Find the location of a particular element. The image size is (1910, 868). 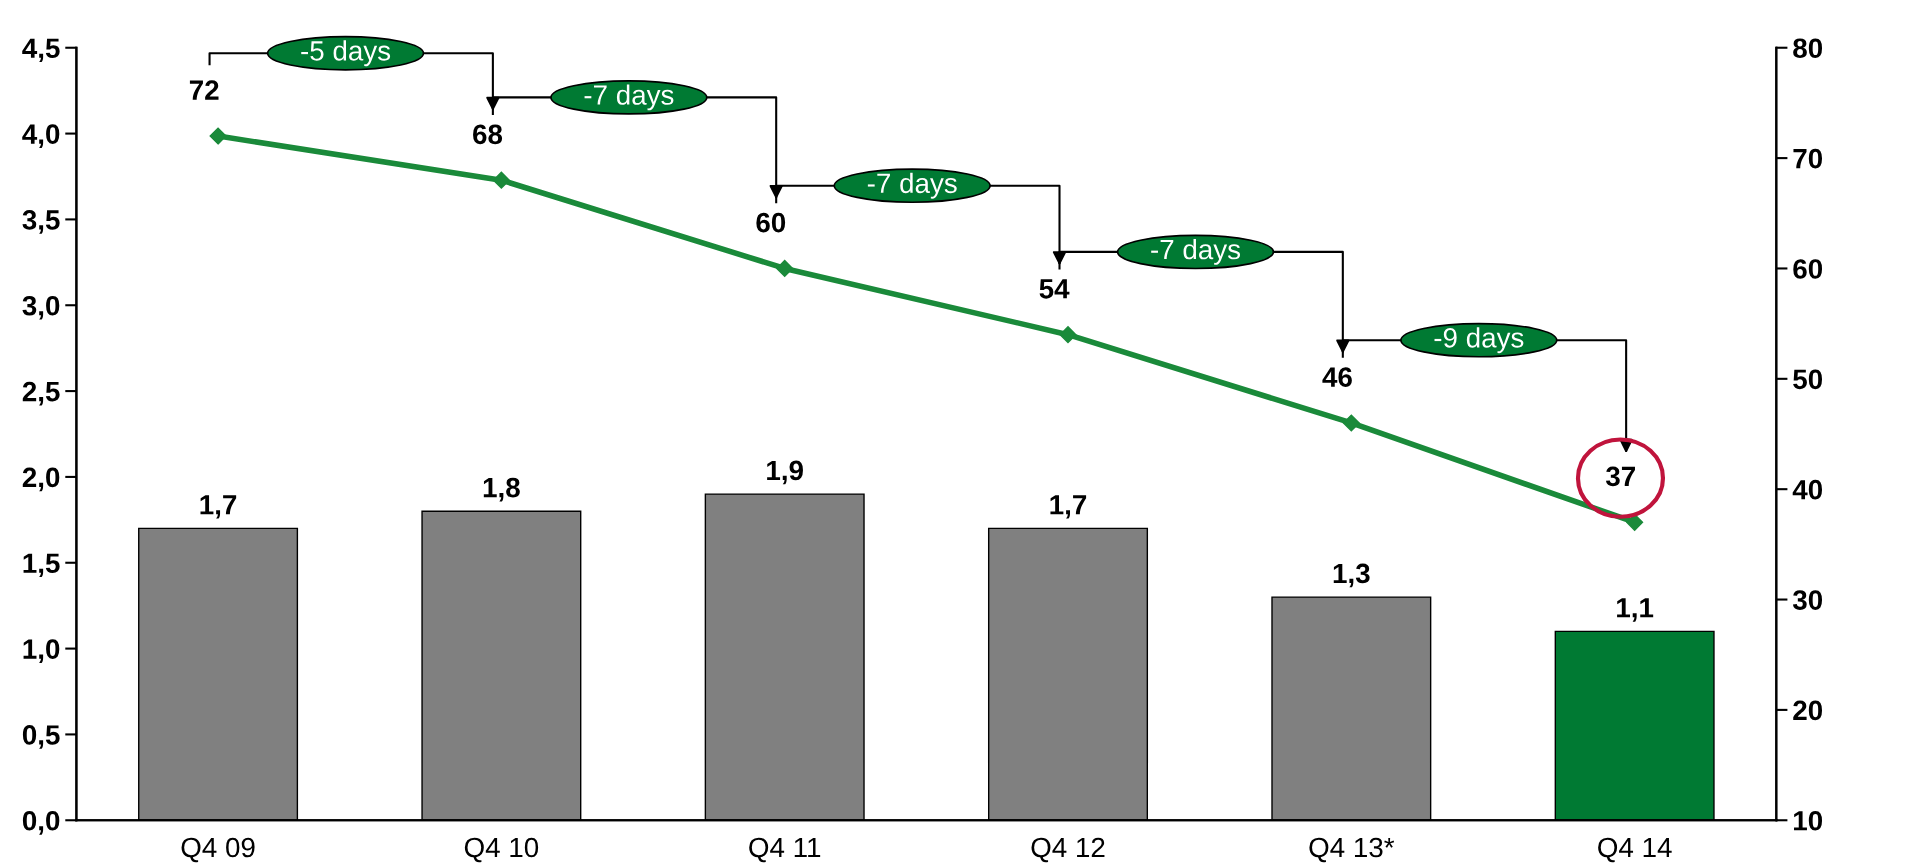

annotation: -9 days is located at coordinates (1479, 340).